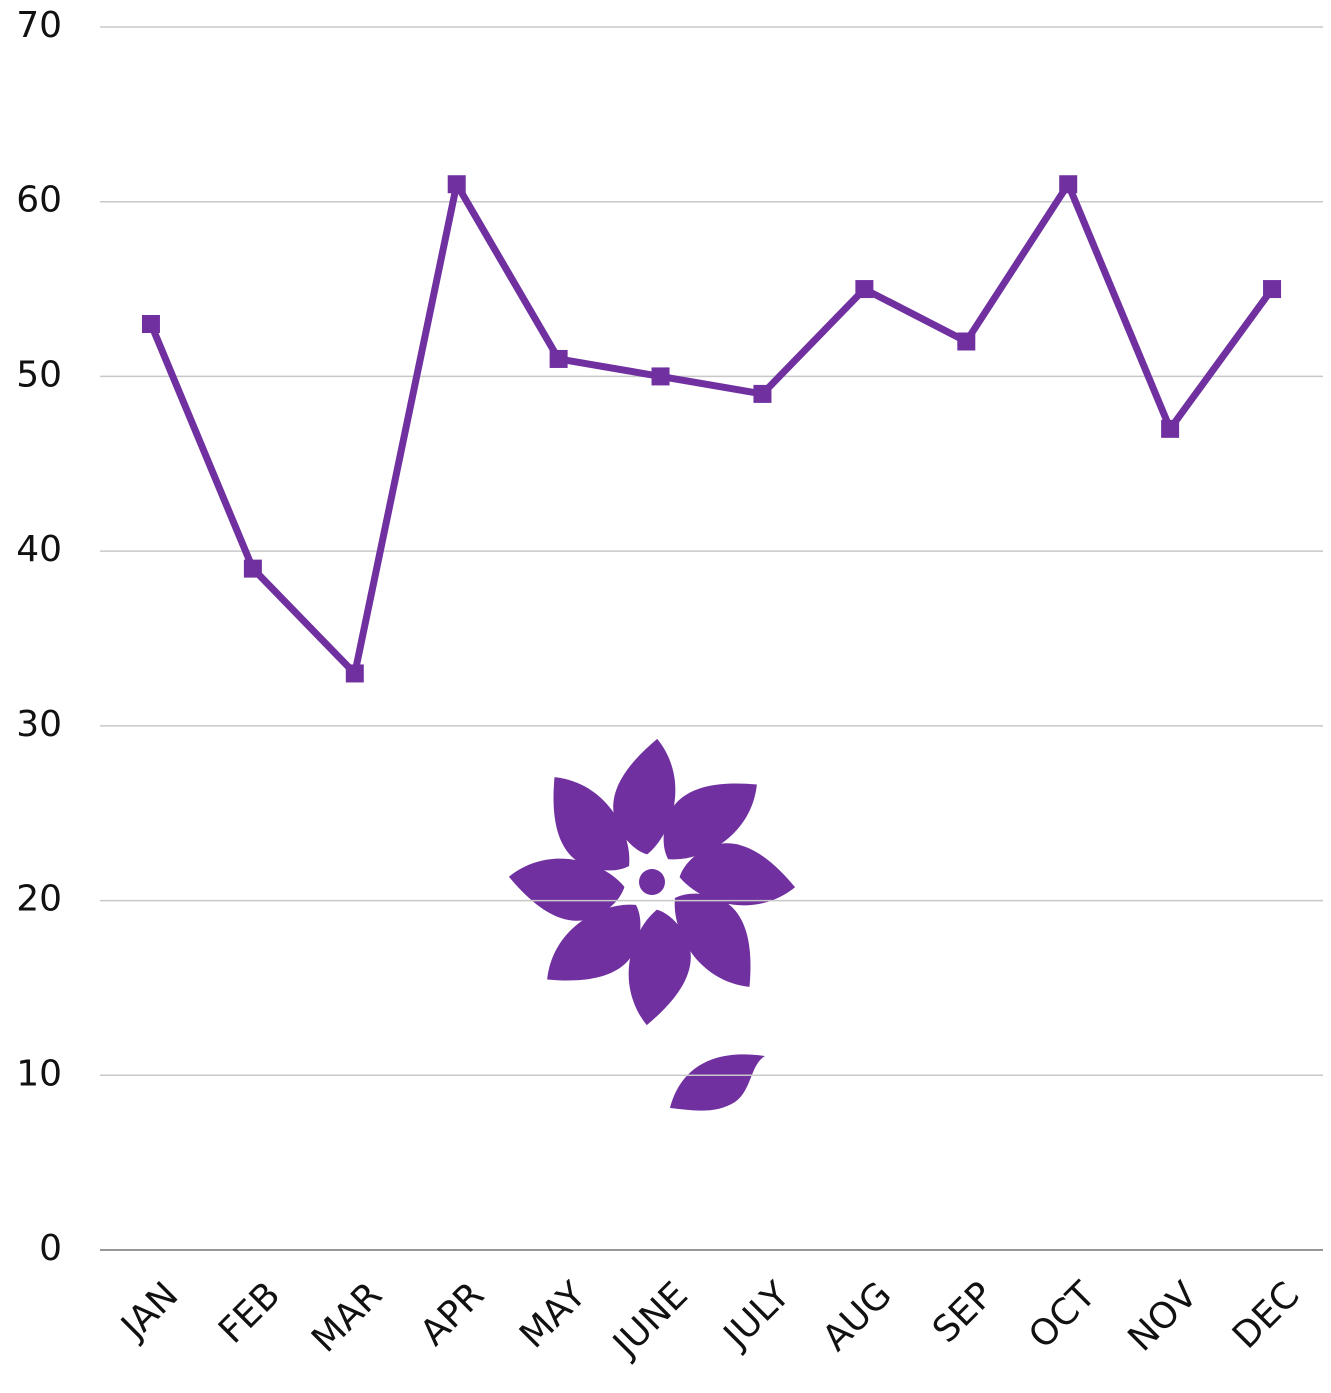 The height and width of the screenshot is (1393, 1331). I want to click on x-tick-label: SEP, so click(963, 1312).